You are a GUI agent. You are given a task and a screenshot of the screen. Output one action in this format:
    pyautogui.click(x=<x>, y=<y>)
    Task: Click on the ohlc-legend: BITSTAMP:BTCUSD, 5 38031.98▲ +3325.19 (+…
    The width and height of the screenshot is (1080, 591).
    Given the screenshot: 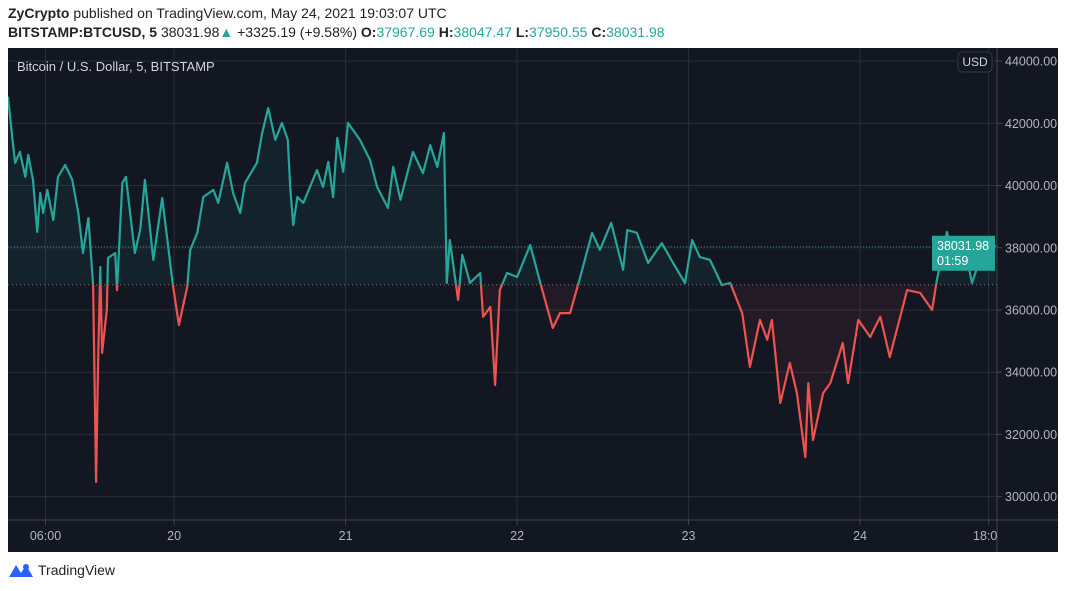 What is the action you would take?
    pyautogui.click(x=336, y=32)
    